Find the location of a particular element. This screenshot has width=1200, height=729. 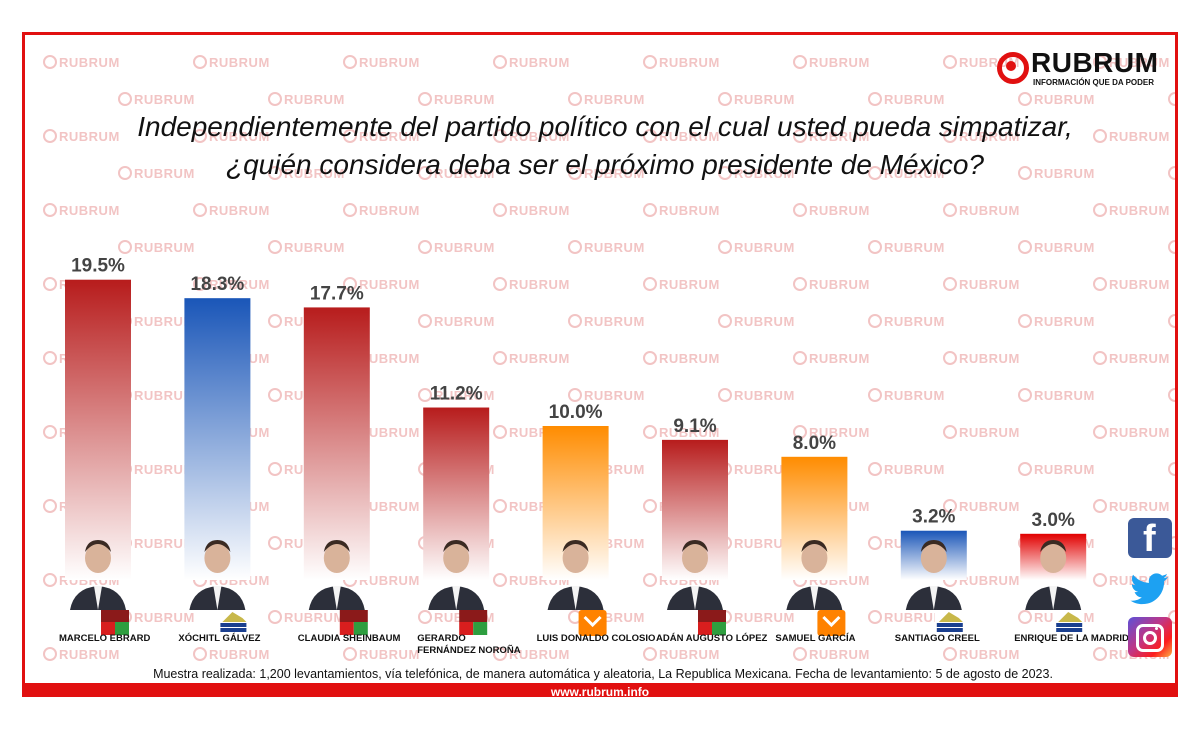

bar-value-label: 17.7% is located at coordinates (337, 293).